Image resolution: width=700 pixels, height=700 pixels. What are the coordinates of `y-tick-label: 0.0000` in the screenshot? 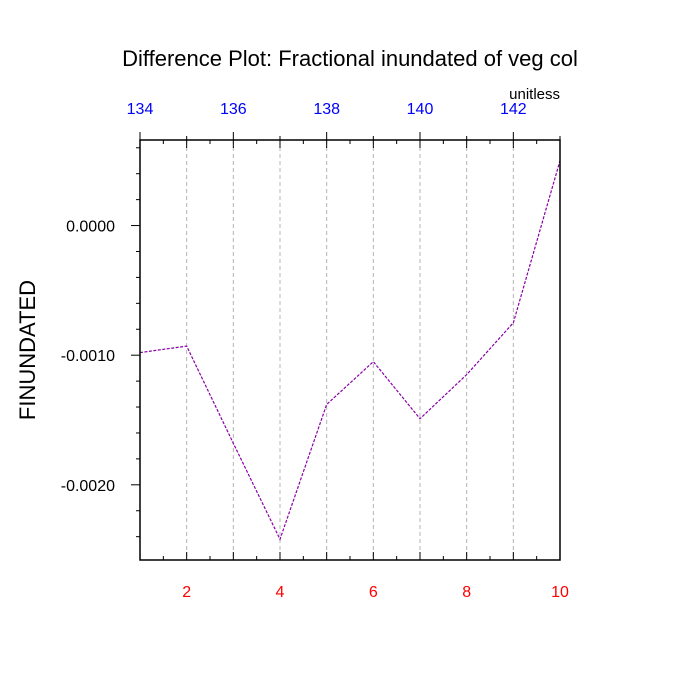 It's located at (90, 227).